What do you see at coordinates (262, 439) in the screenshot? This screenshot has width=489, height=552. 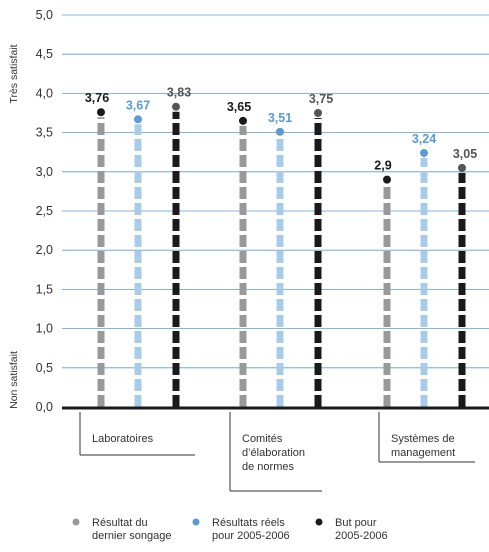 I see `category-label-line: Comités` at bounding box center [262, 439].